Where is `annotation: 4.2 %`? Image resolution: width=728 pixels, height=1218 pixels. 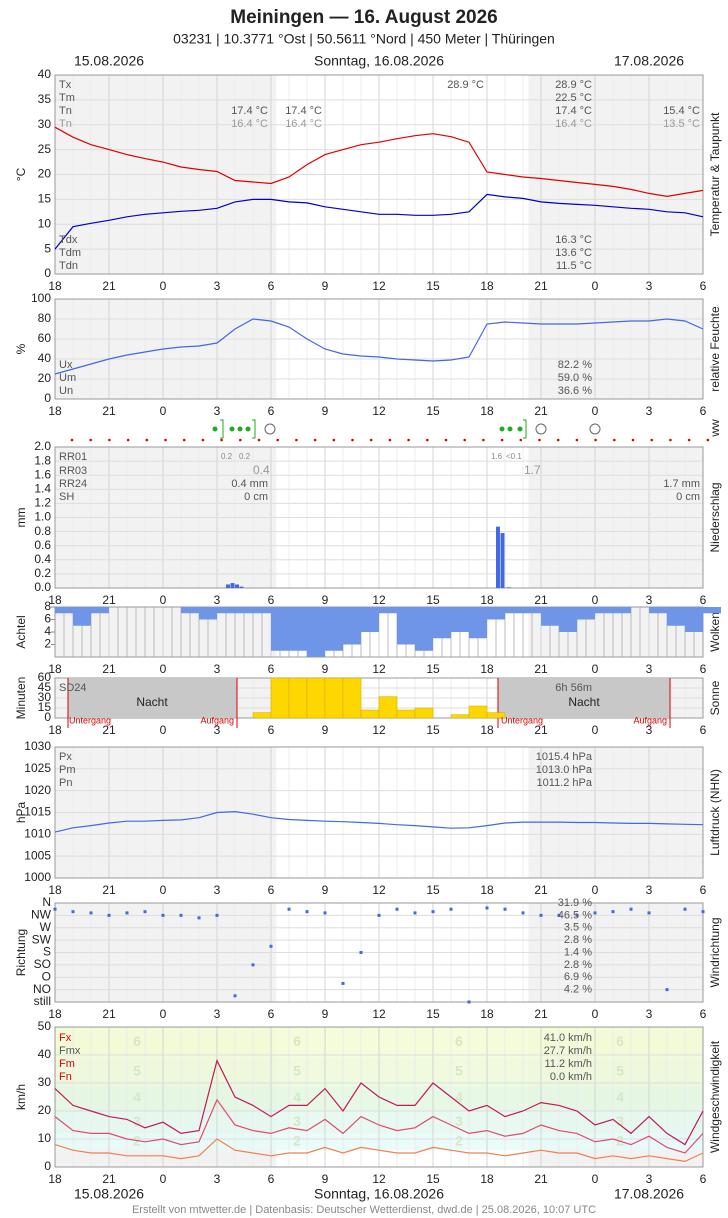
annotation: 4.2 % is located at coordinates (578, 990).